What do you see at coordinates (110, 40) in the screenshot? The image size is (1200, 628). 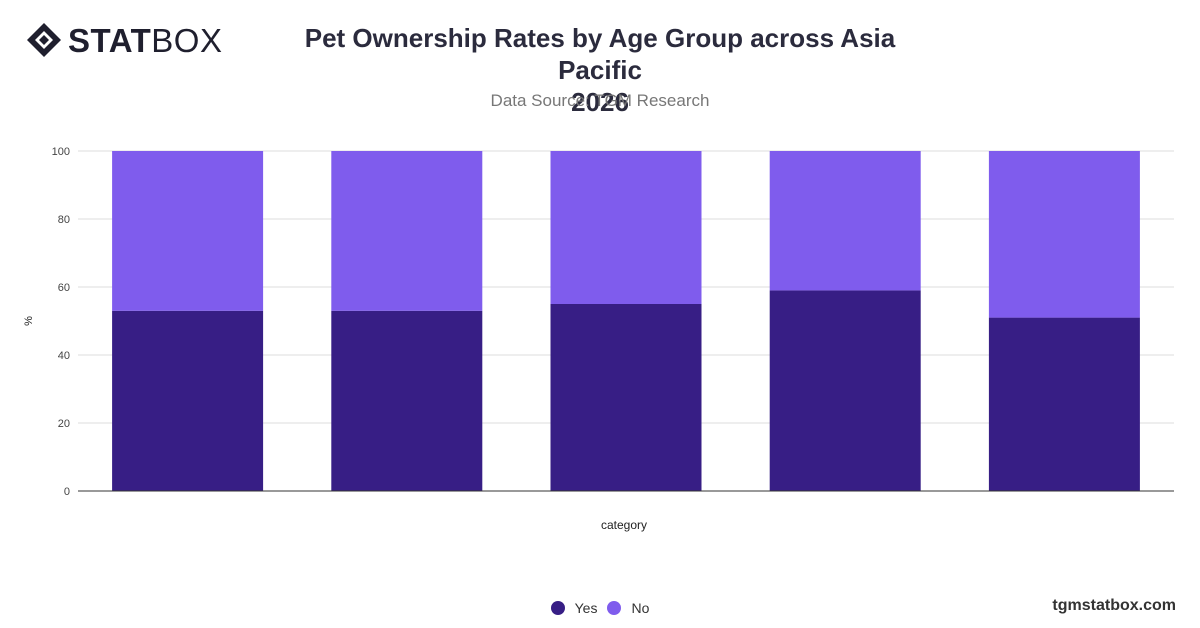 I see `logo-bold-text: STAT` at bounding box center [110, 40].